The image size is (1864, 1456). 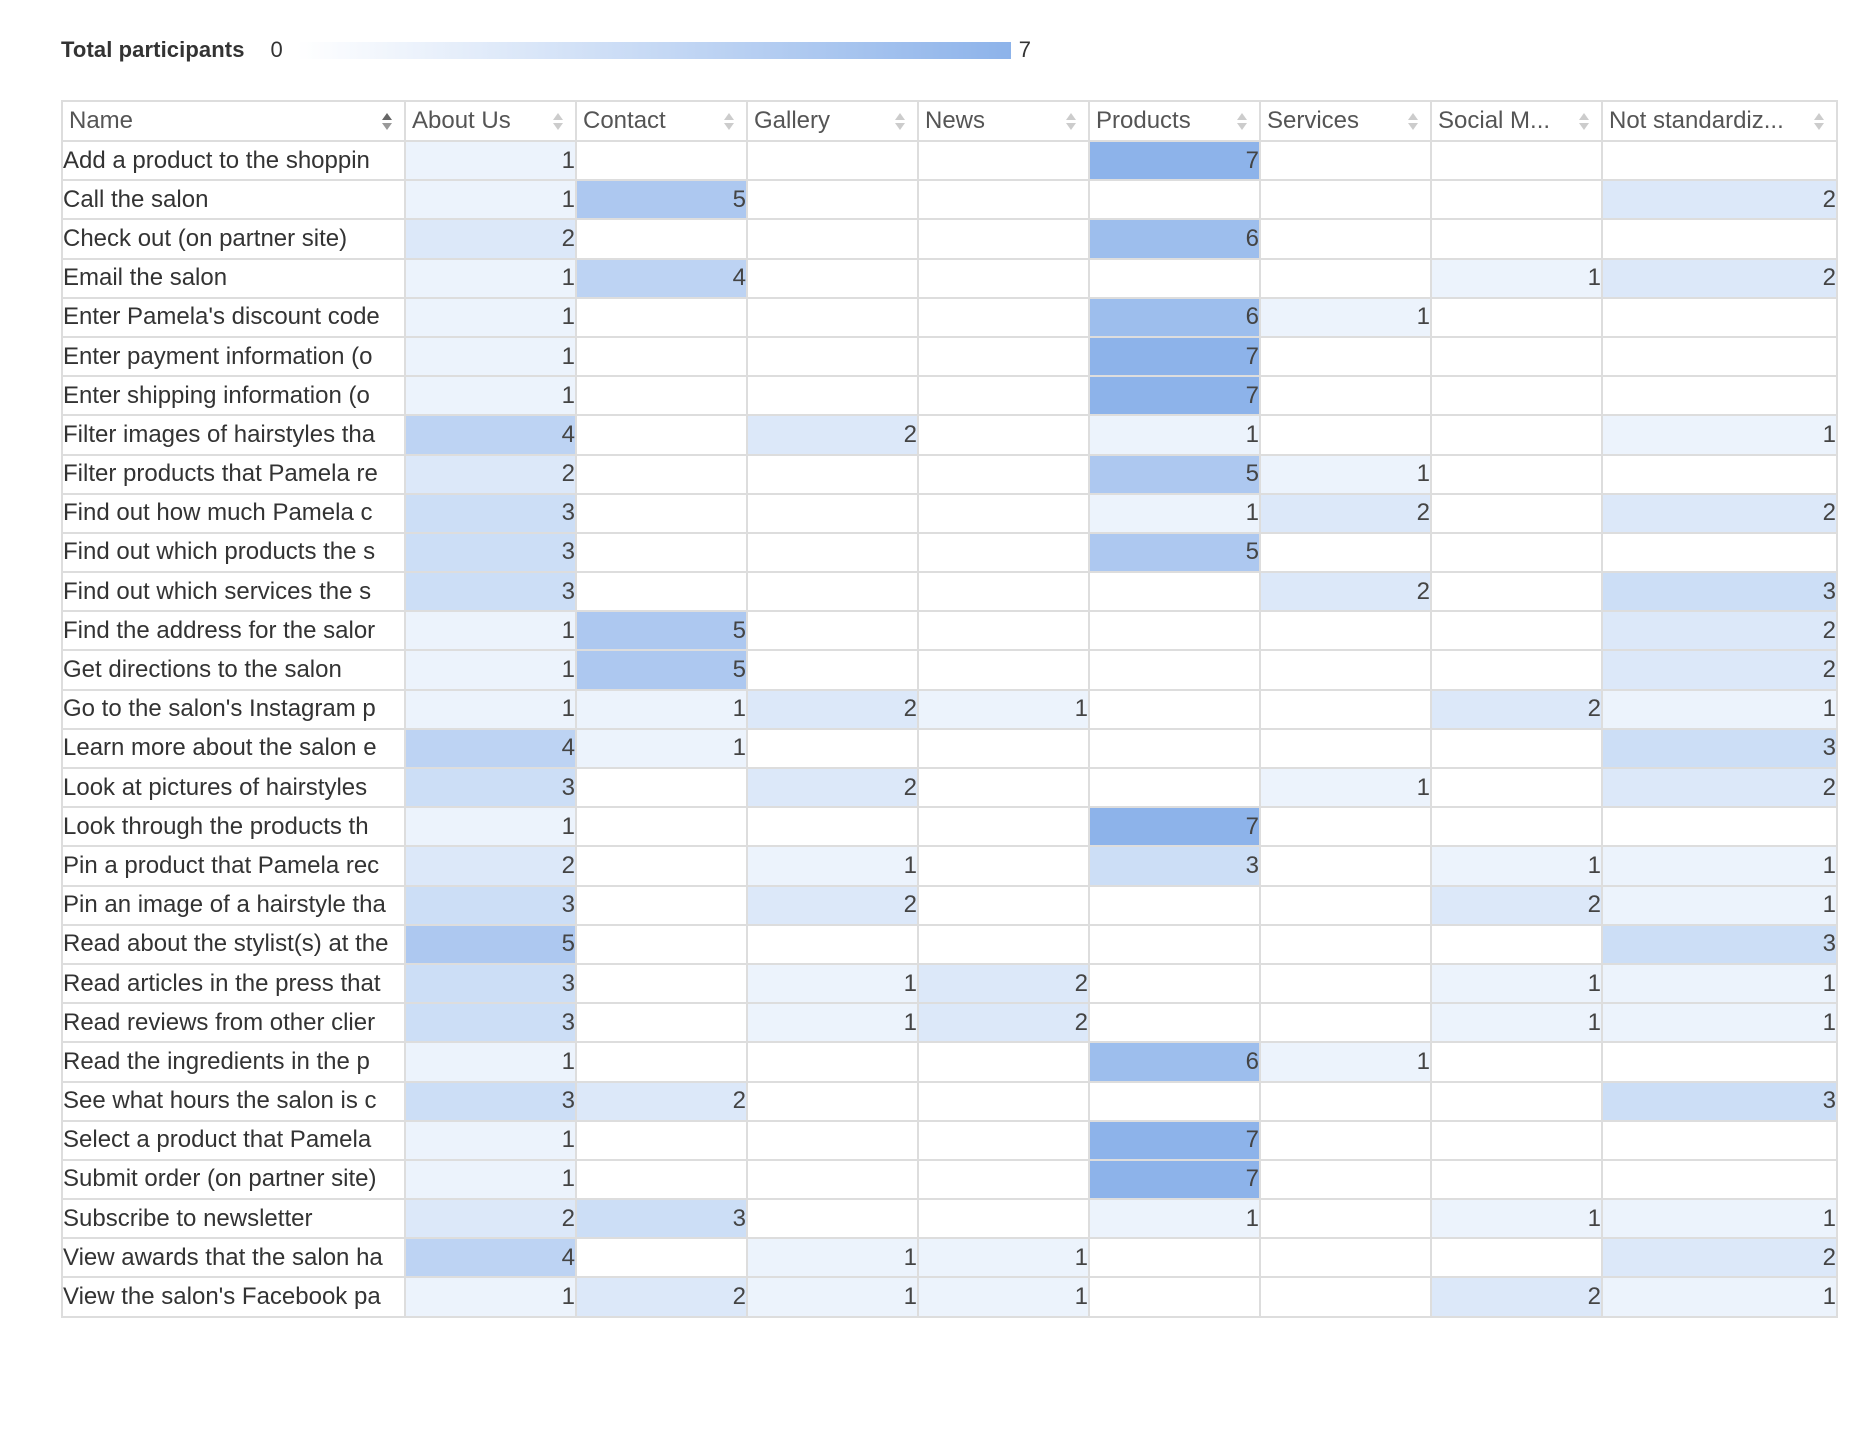 I want to click on column-header-label: About Us, so click(x=461, y=120).